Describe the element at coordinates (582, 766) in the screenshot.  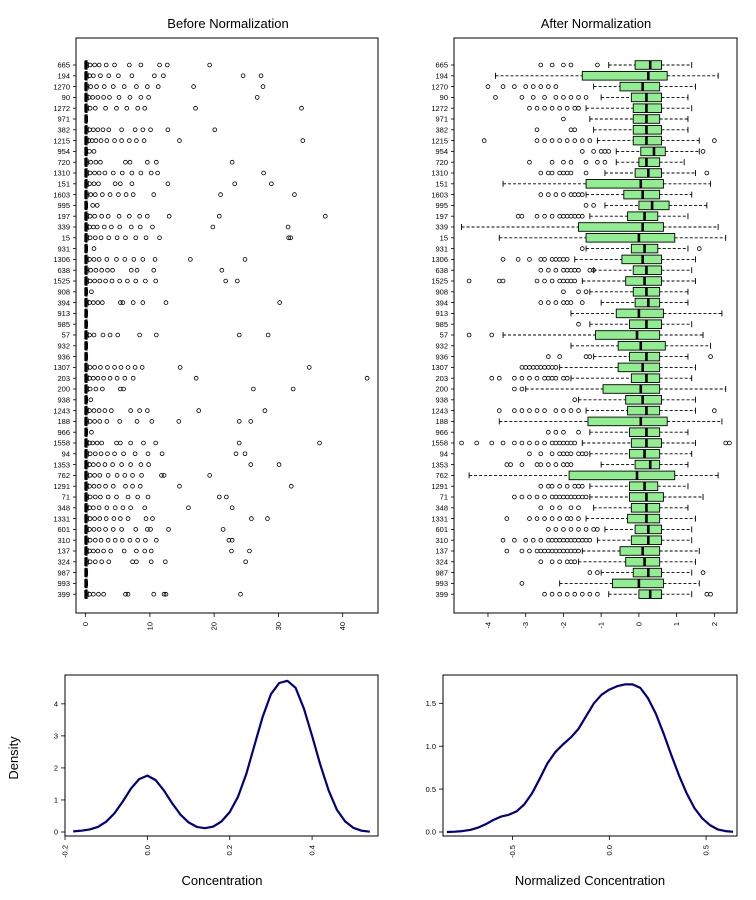
I see `density_after-plot: 0.0 0.5 1.0 1.5 -0.5 0.0 0.5` at that location.